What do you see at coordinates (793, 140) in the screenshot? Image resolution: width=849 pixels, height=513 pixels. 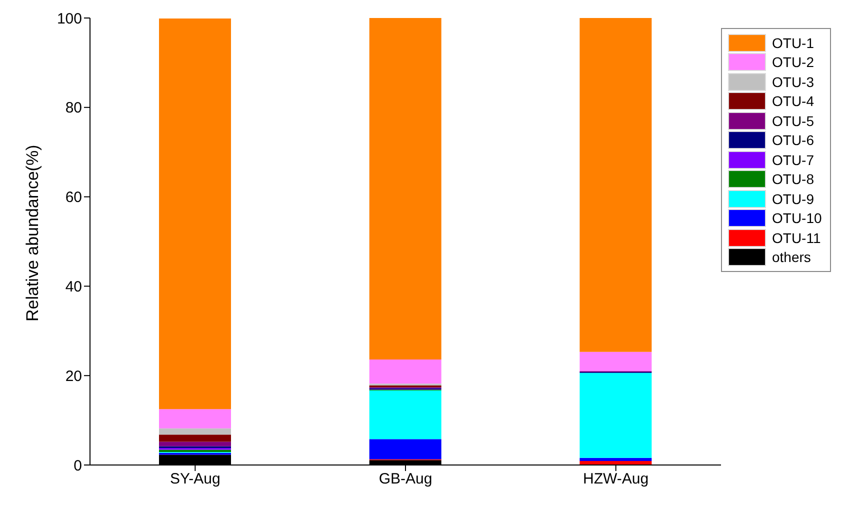 I see `legend-label: OTU-6` at bounding box center [793, 140].